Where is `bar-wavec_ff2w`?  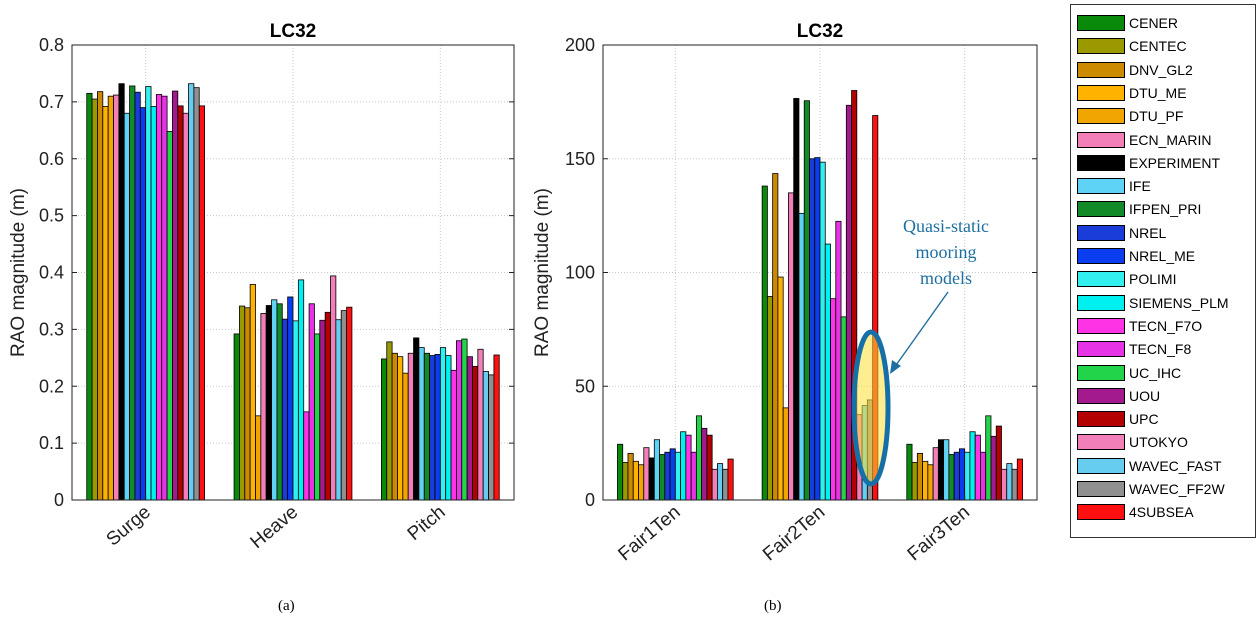
bar-wavec_ff2w is located at coordinates (196, 294).